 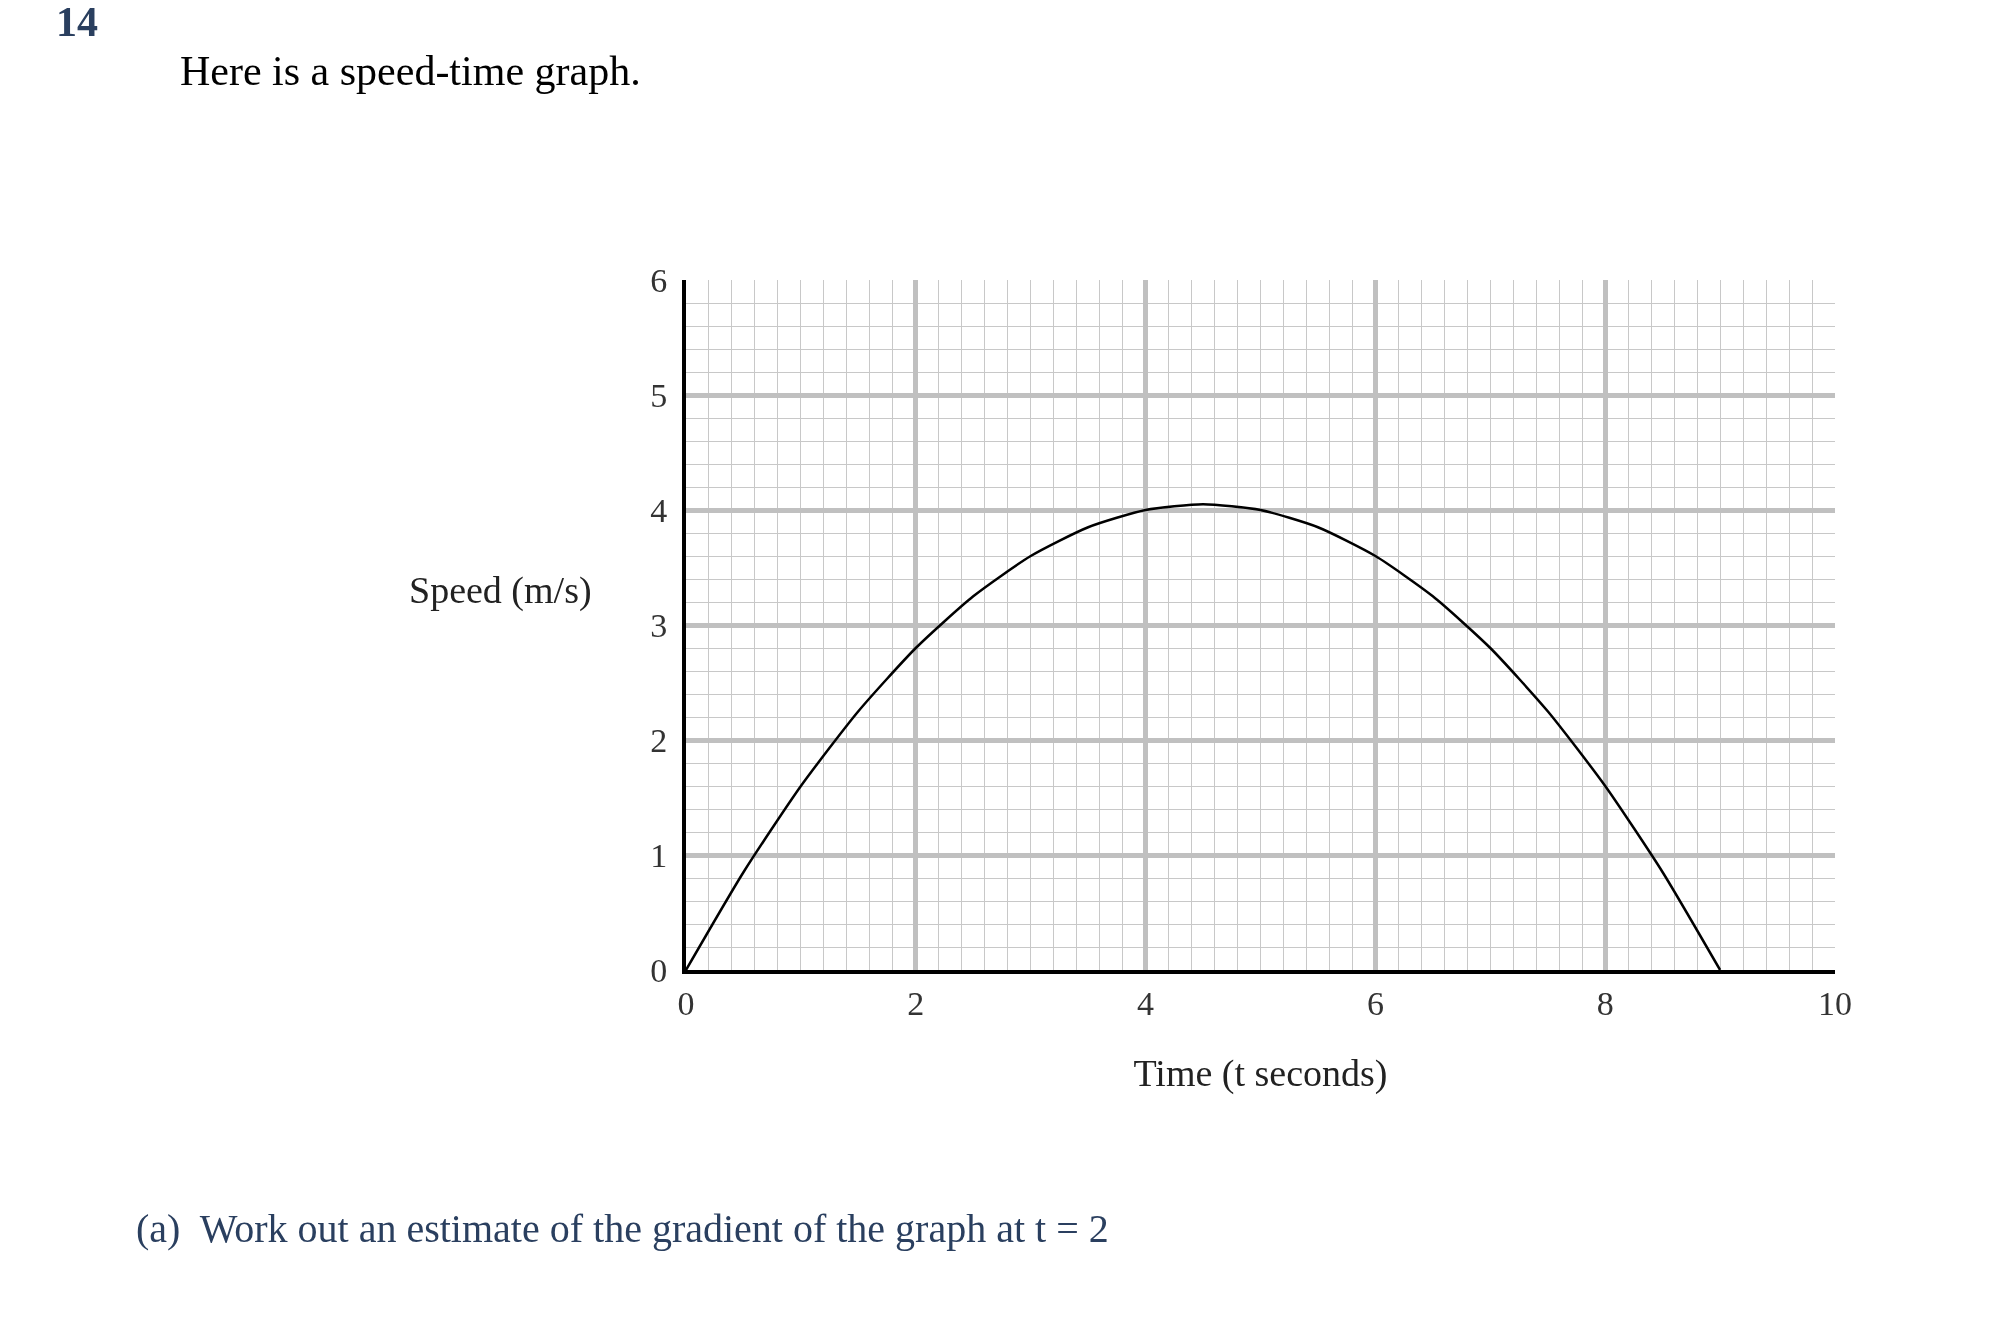 I want to click on y-tick-label: 3, so click(x=659, y=625).